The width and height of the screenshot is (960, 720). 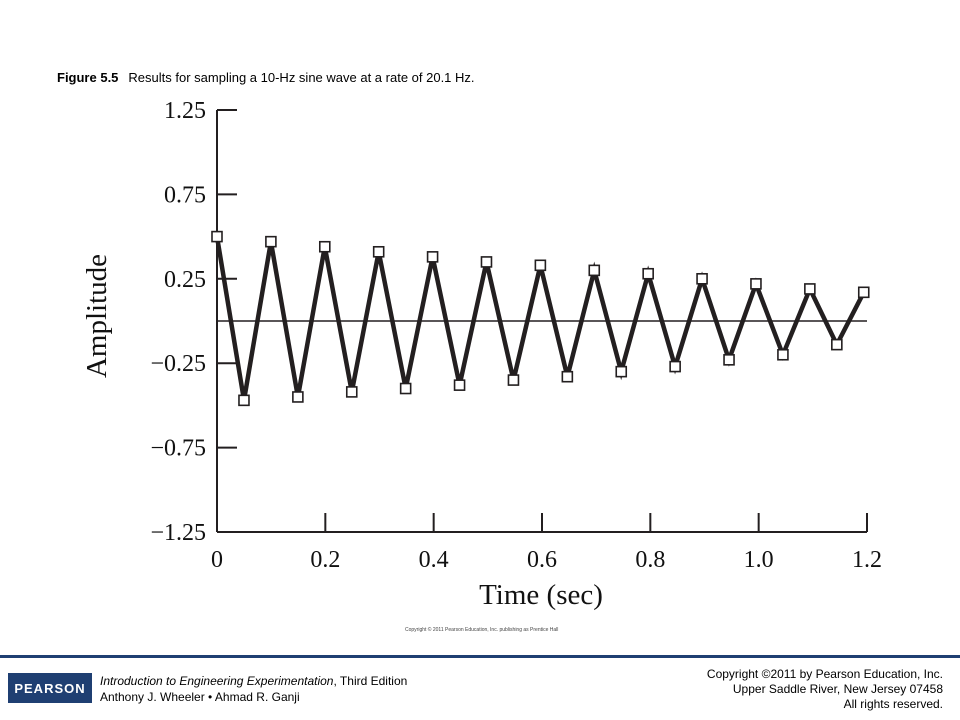 What do you see at coordinates (217, 560) in the screenshot?
I see `x-tick-label: 0` at bounding box center [217, 560].